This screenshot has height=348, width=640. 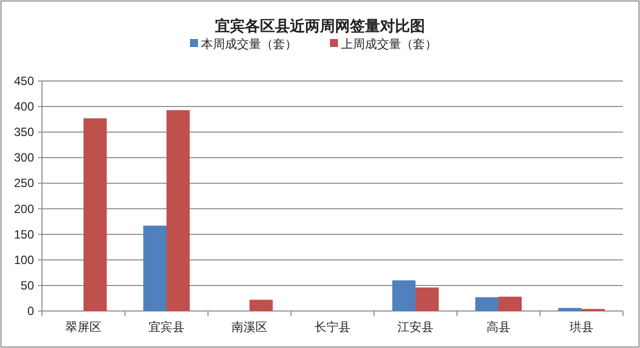 What do you see at coordinates (250, 327) in the screenshot?
I see `x-tick-label: 南溪区` at bounding box center [250, 327].